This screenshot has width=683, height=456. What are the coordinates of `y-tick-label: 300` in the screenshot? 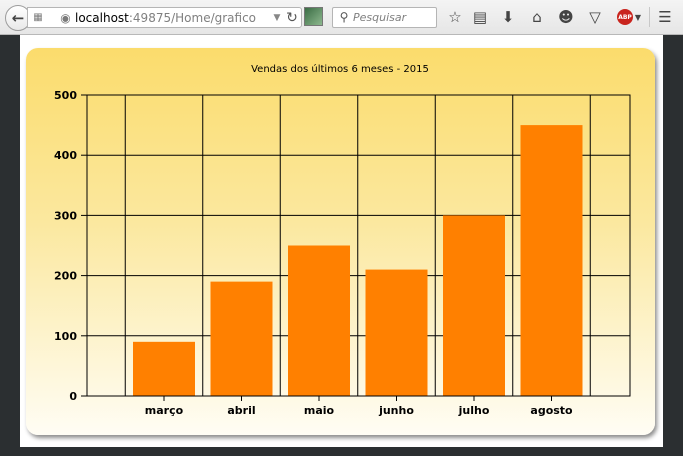 It's located at (65, 215).